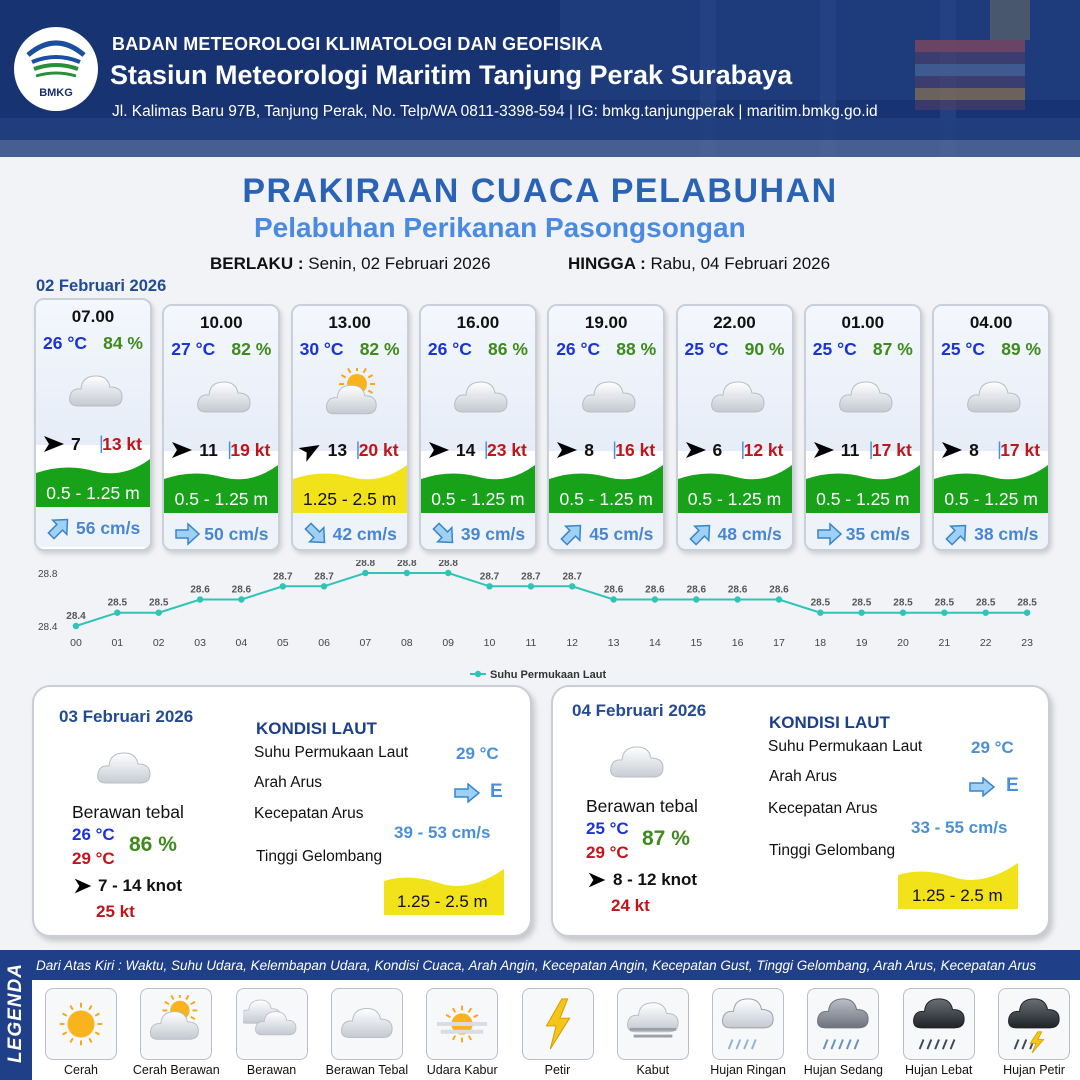  I want to click on current-dir-value: E, so click(1012, 785).